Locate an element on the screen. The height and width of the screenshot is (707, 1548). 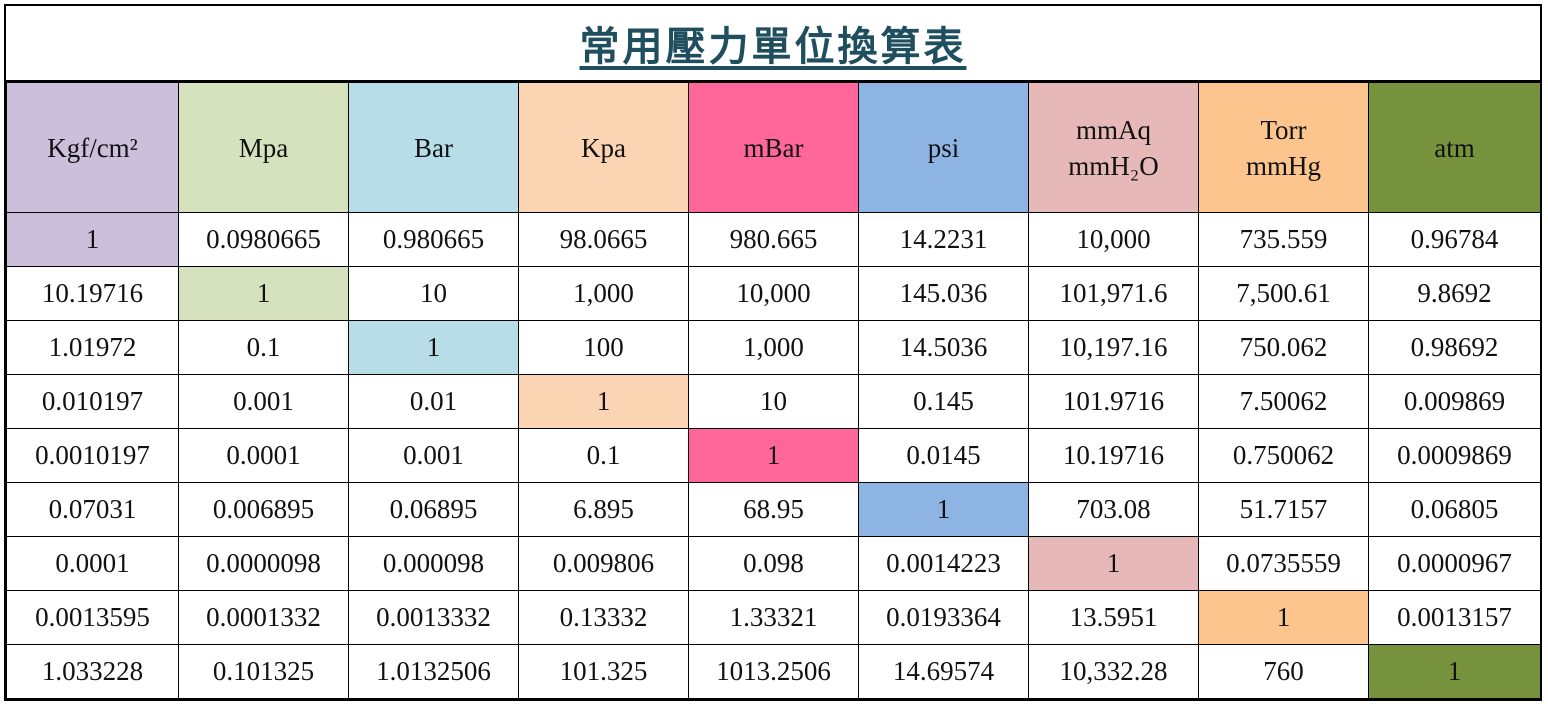
table-cell: 1.01972 is located at coordinates (92, 347).